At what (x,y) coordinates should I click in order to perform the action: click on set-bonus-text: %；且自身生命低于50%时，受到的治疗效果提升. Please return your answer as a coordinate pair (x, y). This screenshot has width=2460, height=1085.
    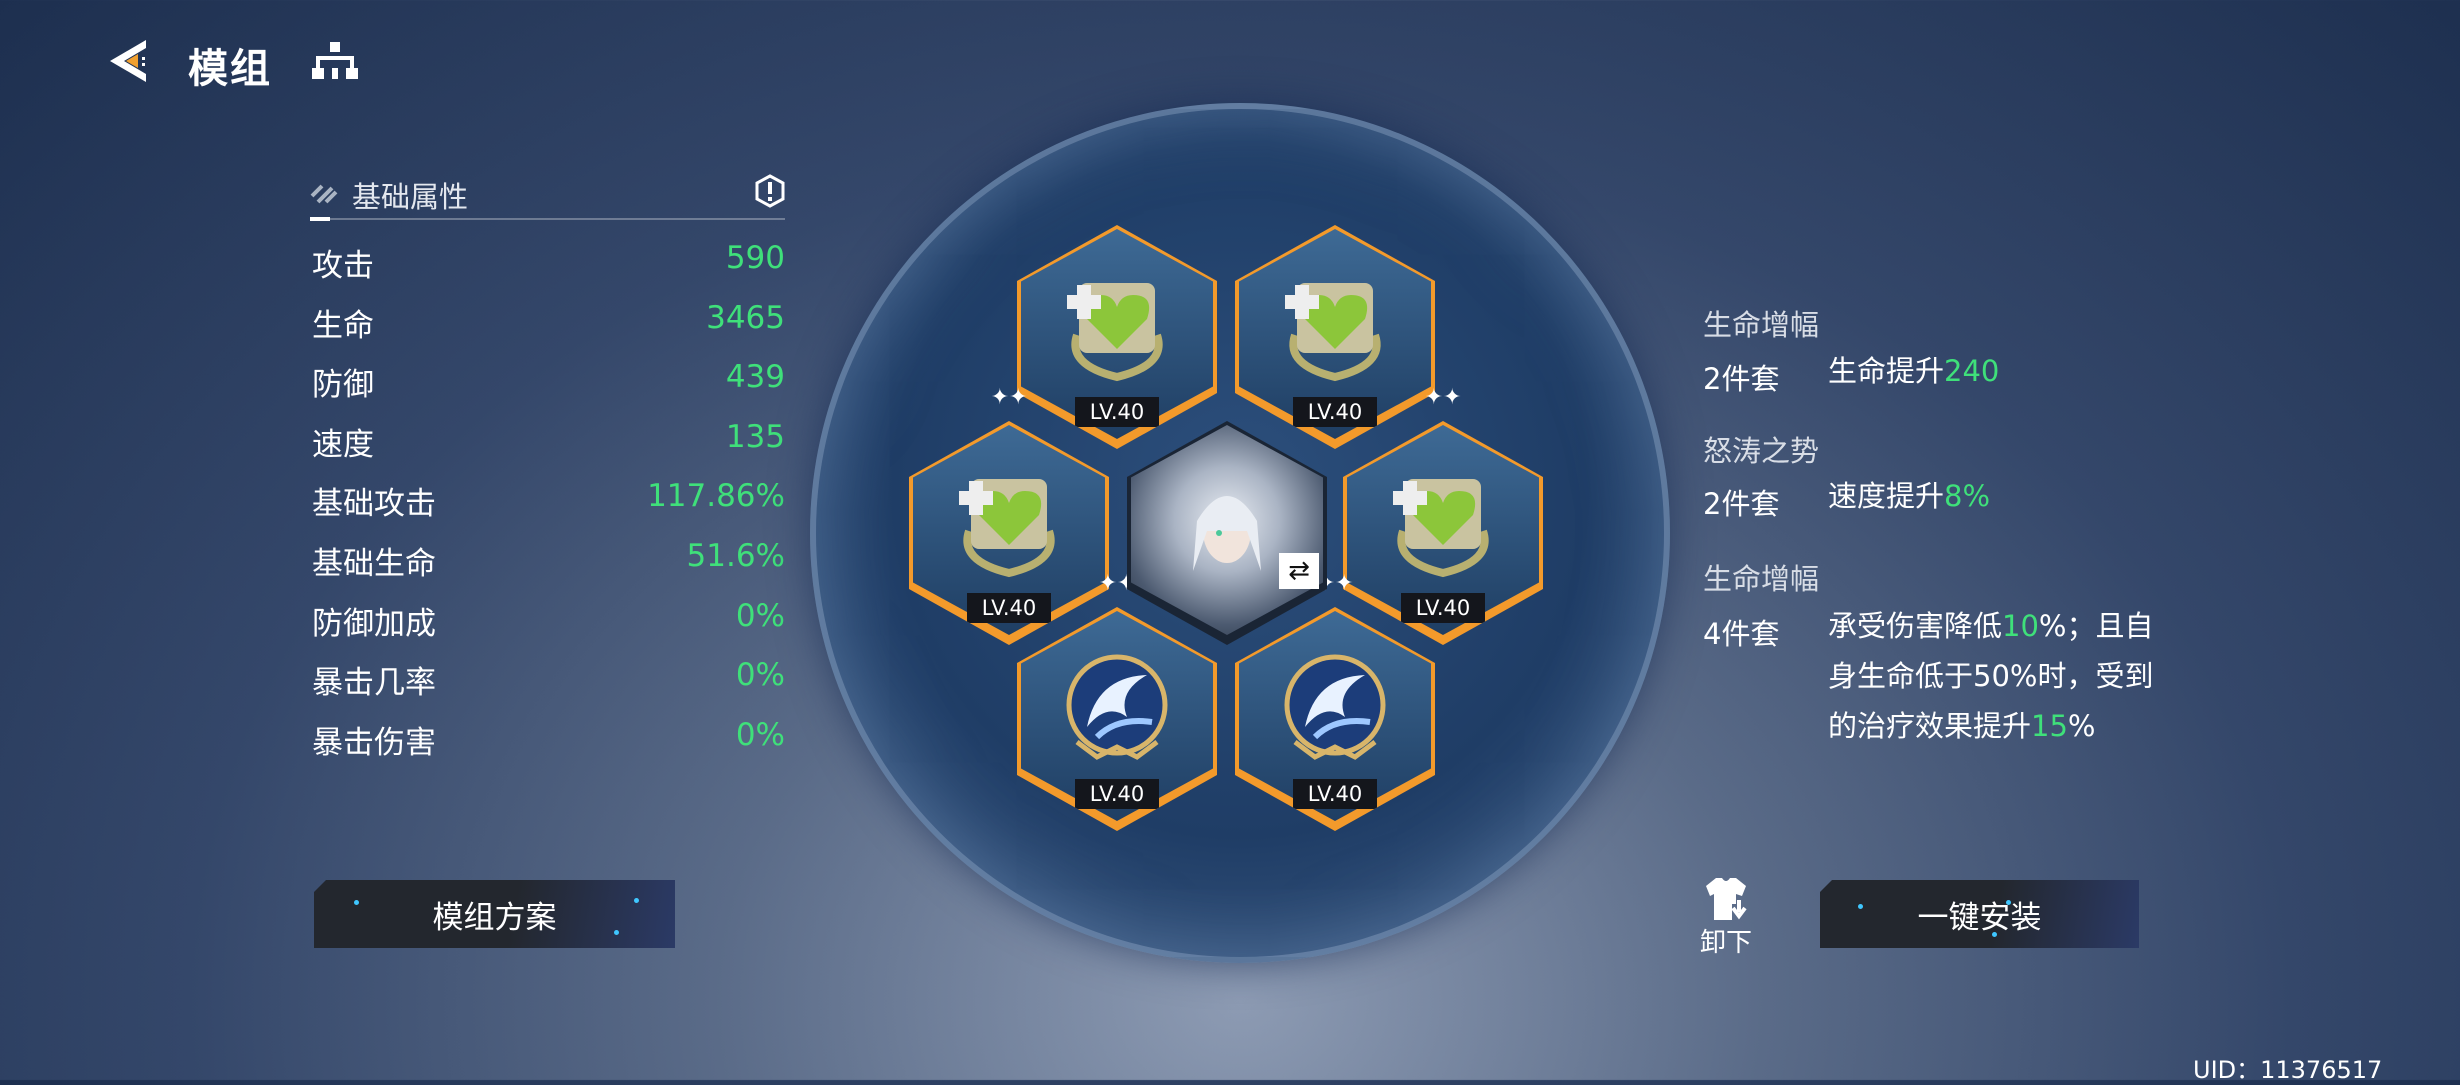
    Looking at the image, I should click on (1991, 676).